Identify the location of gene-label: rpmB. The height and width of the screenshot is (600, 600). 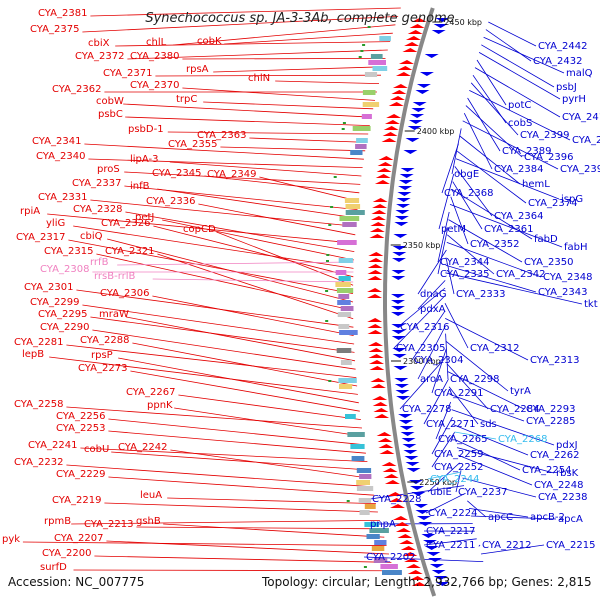
(57, 521).